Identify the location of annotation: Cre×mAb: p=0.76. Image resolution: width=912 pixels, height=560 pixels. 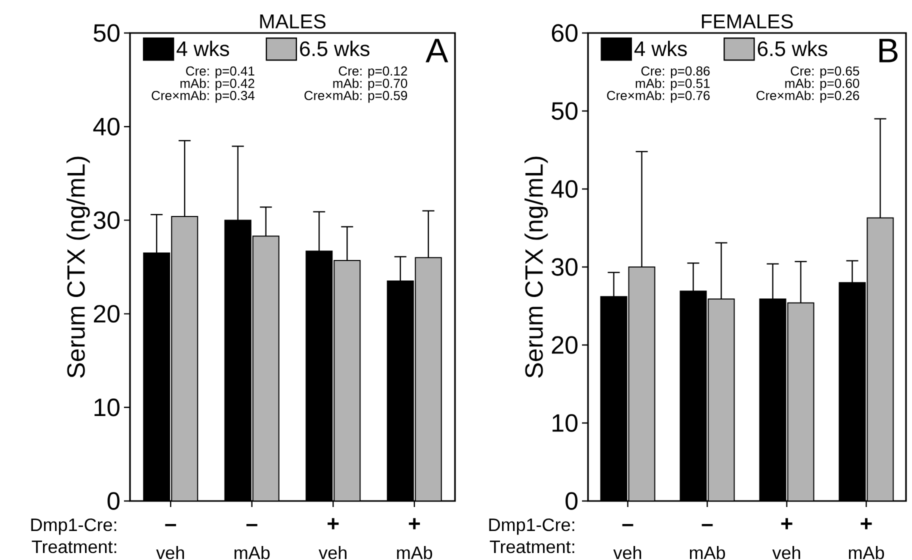
(658, 96).